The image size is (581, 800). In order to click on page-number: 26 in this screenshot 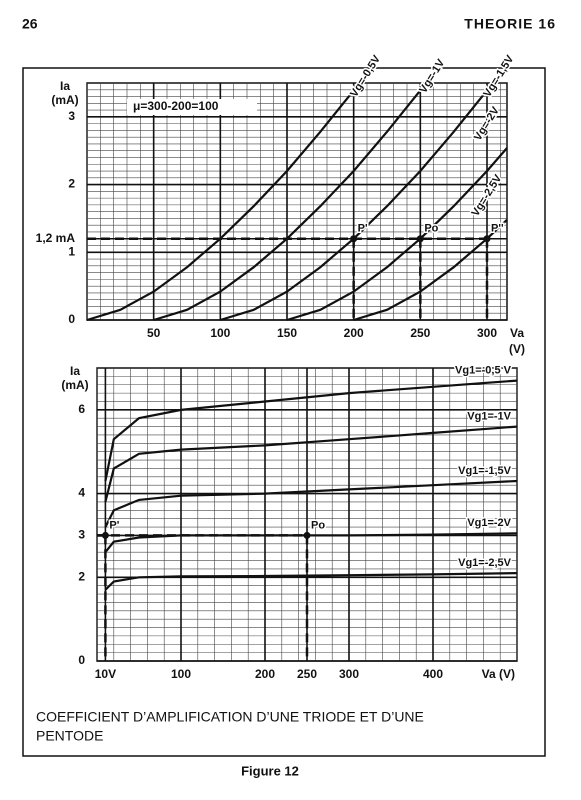, I will do `click(30, 24)`.